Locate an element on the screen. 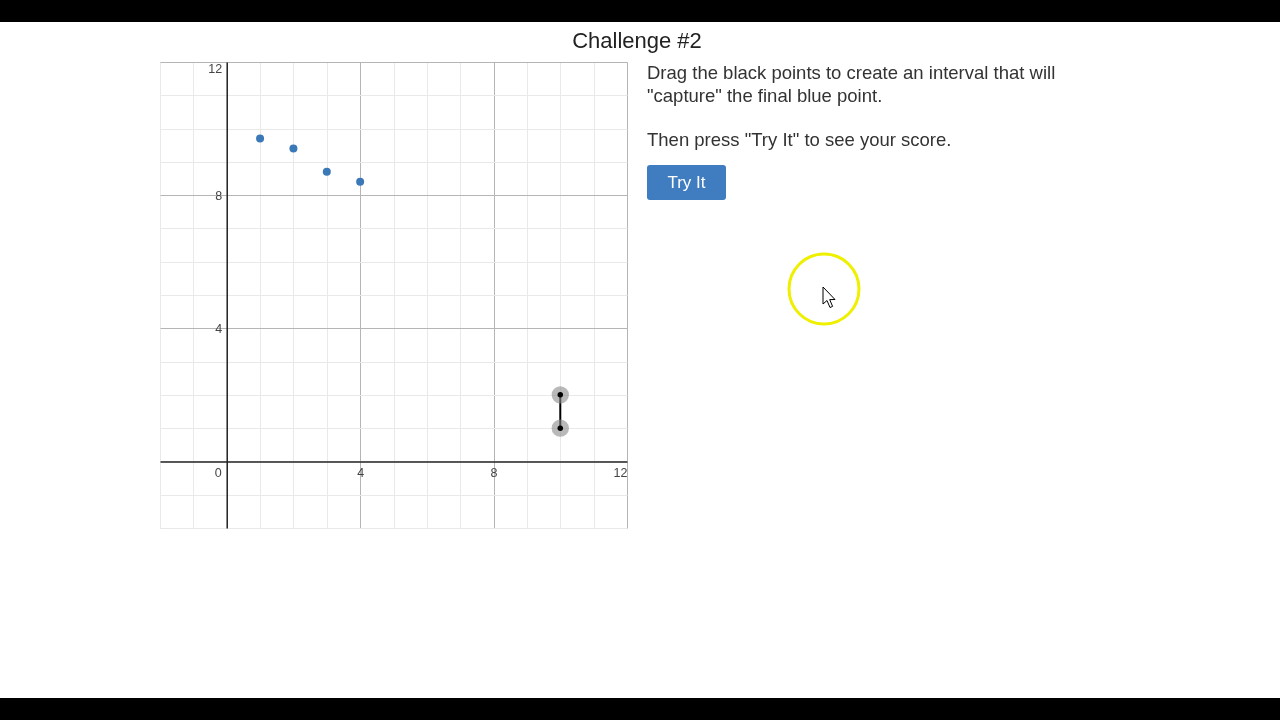  text: Drag the black points to create an interval that will "capture" the final blue point. is located at coordinates (852, 84).